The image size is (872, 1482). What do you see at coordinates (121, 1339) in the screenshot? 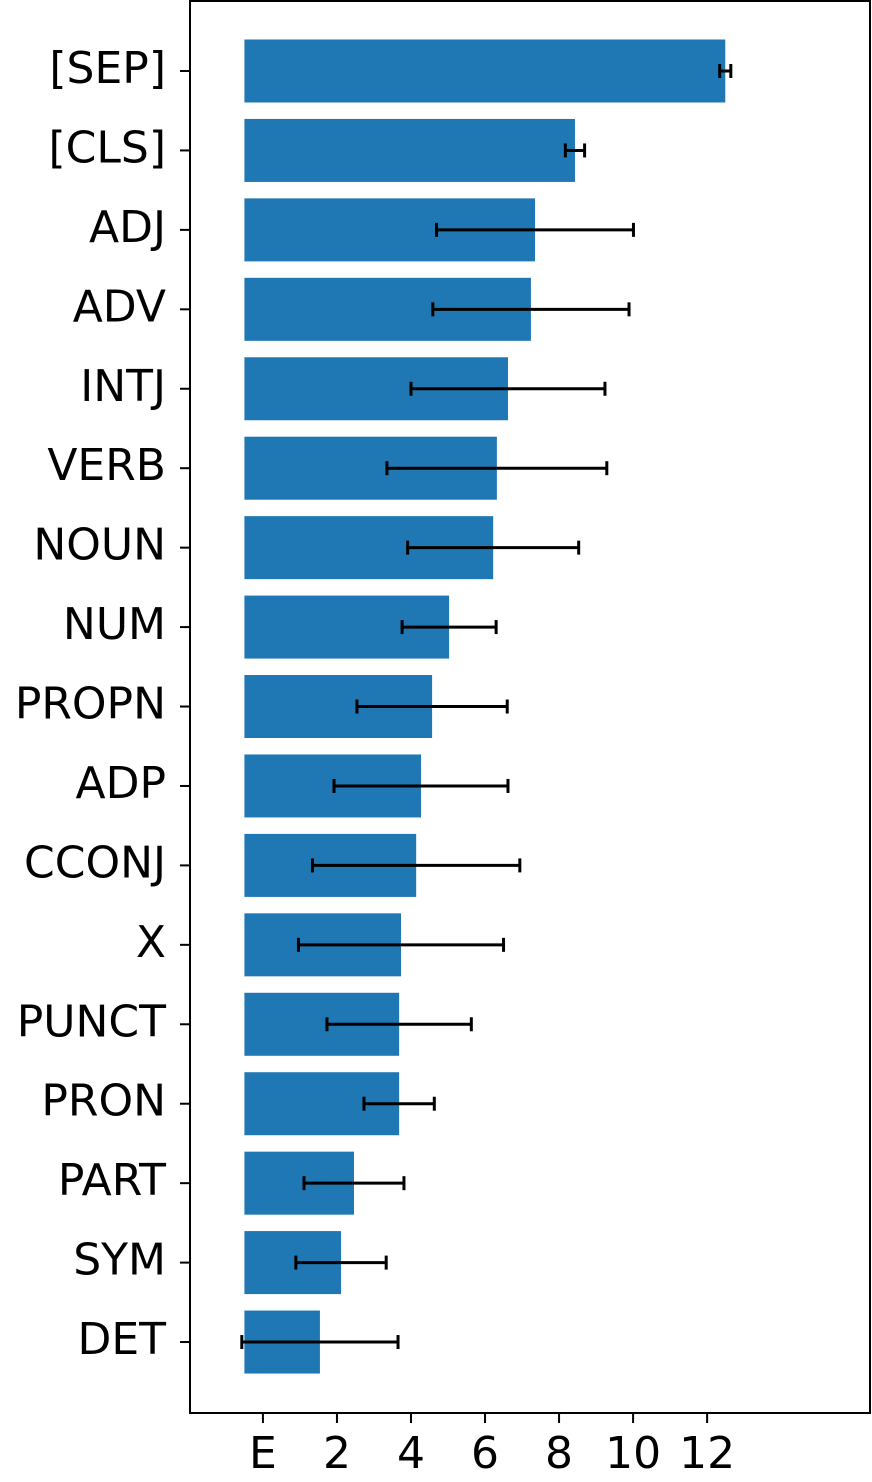
I see `y-tick-label: DET` at bounding box center [121, 1339].